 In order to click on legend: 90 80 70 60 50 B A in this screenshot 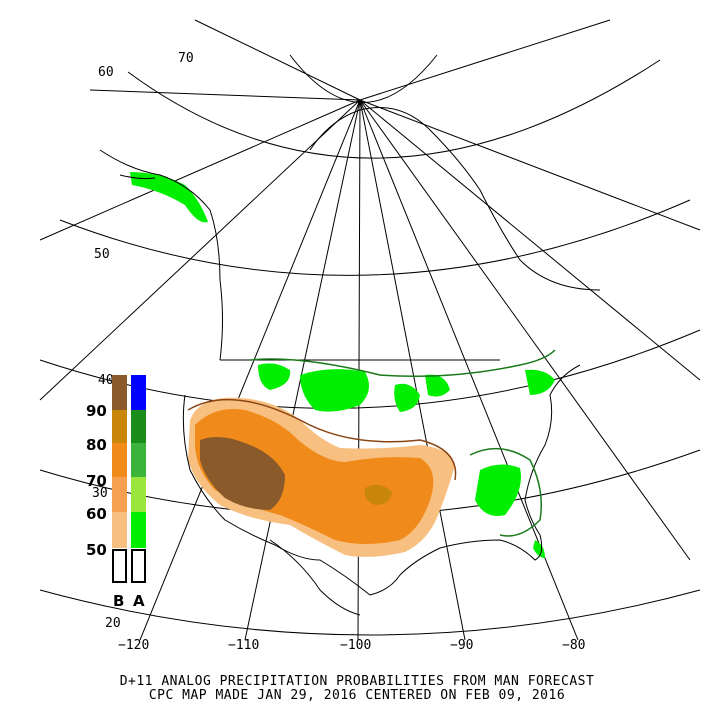, I will do `click(116, 492)`.